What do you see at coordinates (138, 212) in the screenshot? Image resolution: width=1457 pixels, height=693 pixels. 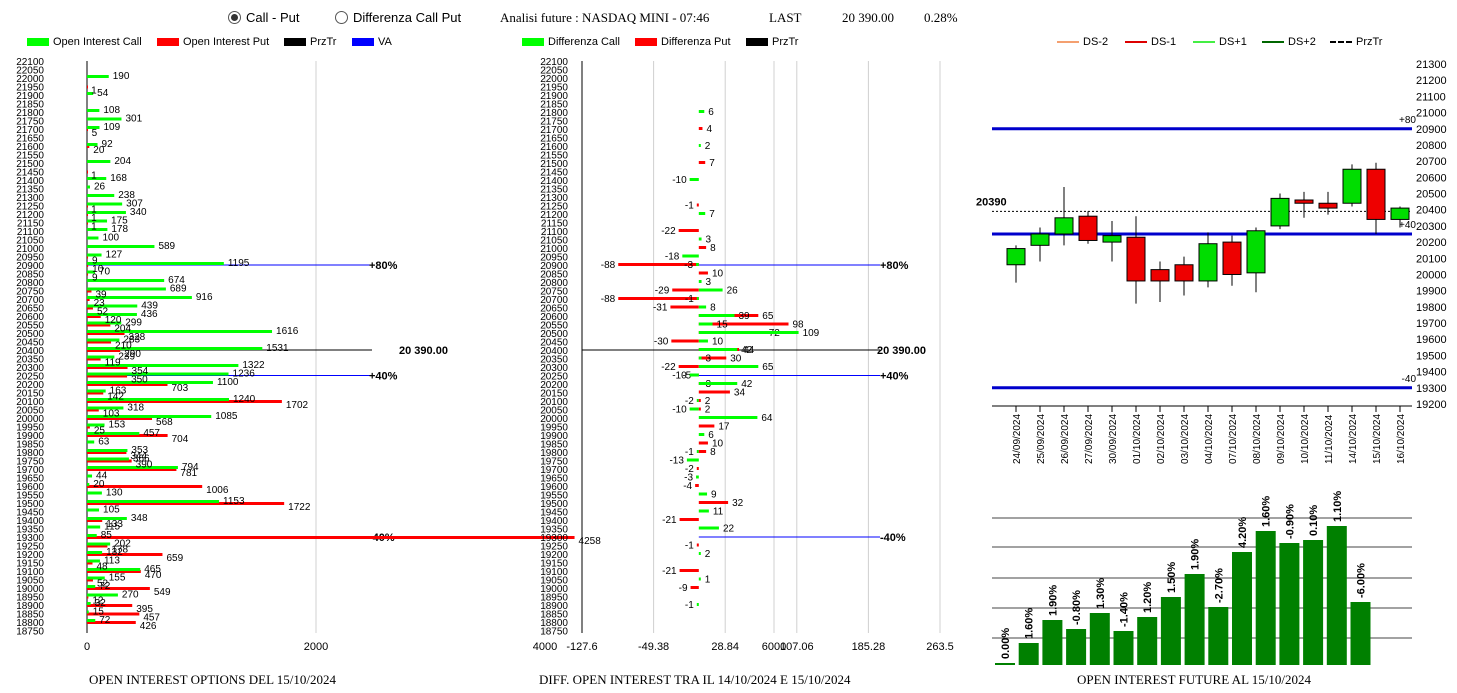 I see `call-value-label: 340` at bounding box center [138, 212].